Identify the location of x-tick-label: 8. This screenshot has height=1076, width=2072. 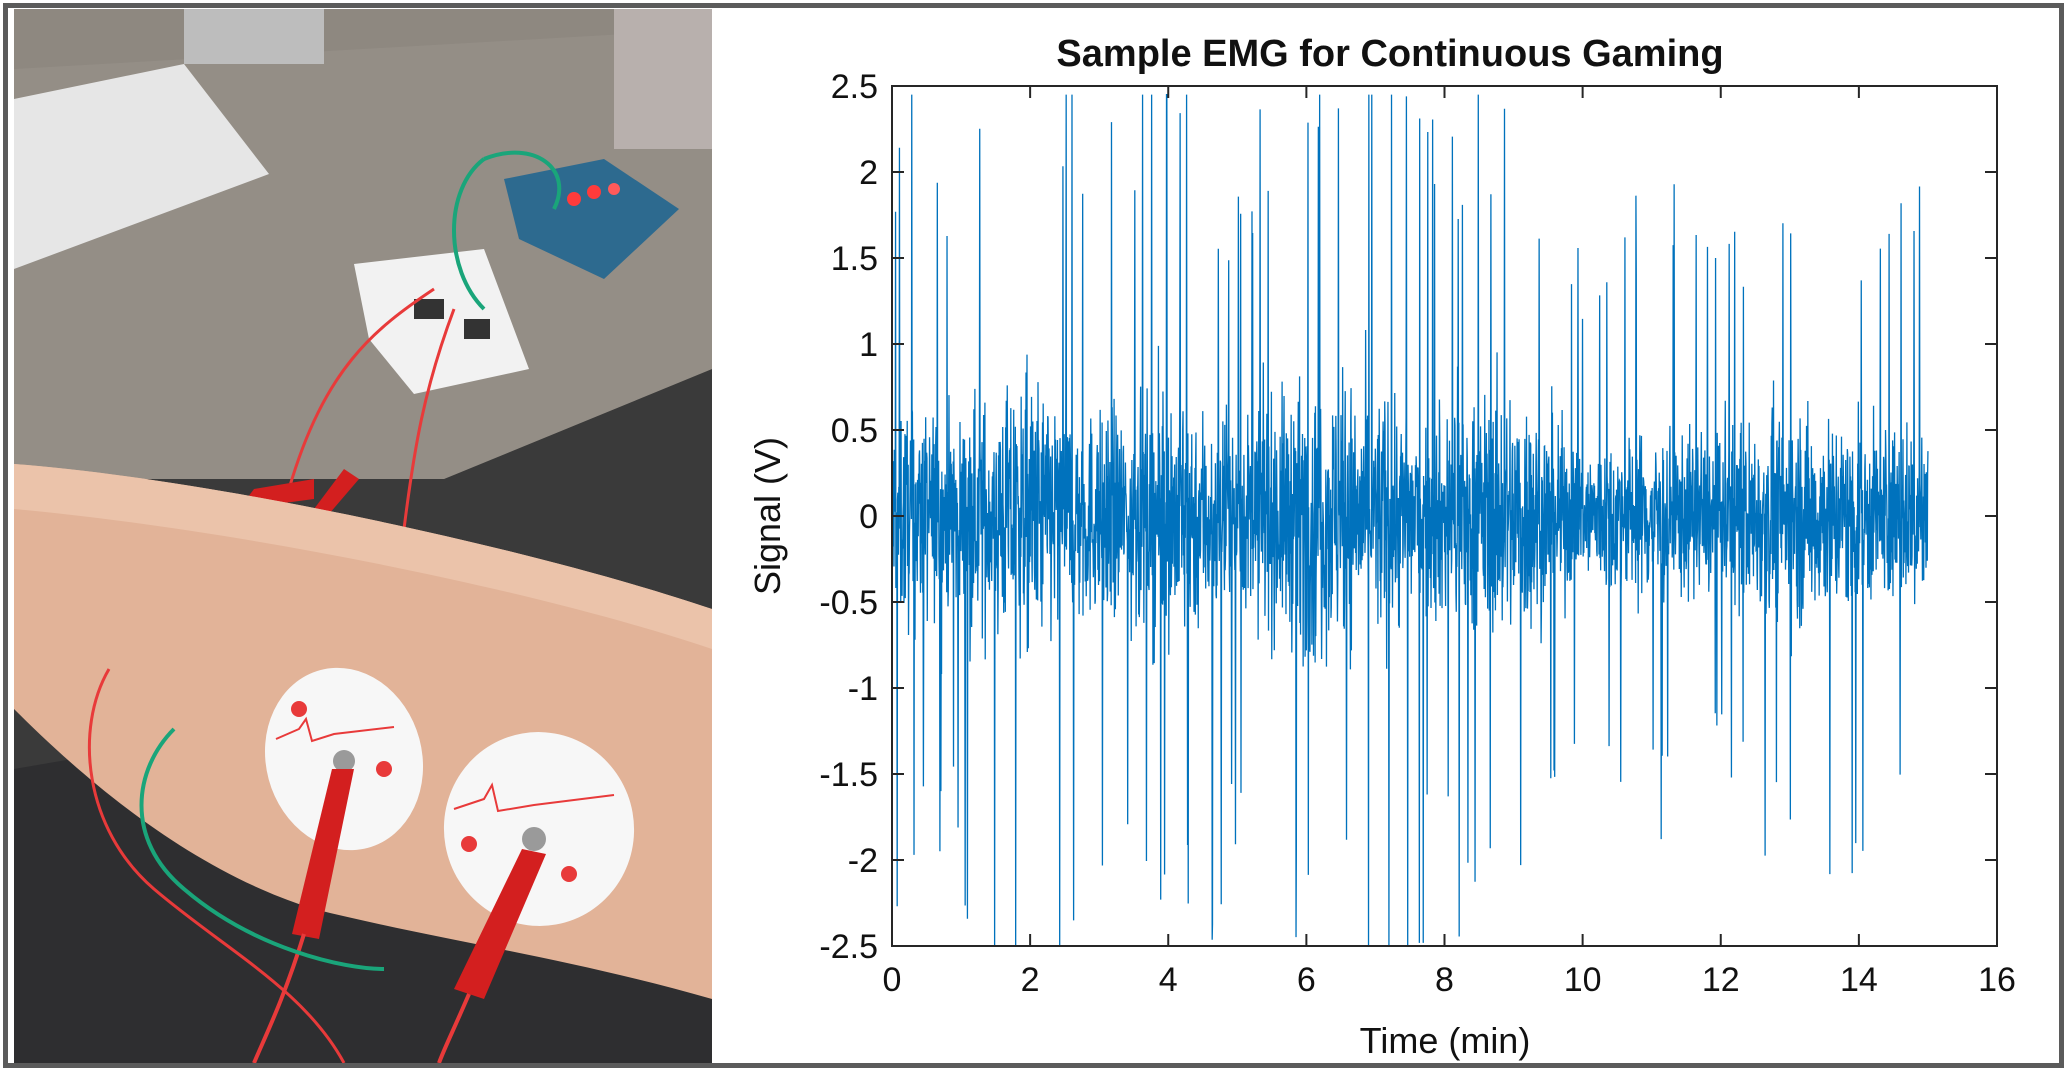
(1444, 980).